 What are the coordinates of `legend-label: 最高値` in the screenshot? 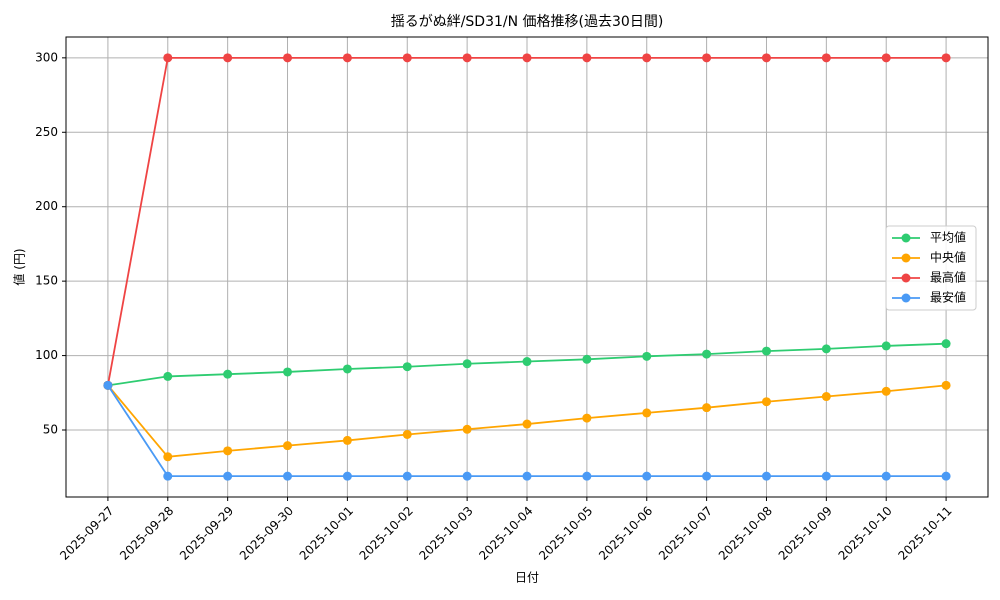 It's located at (948, 277).